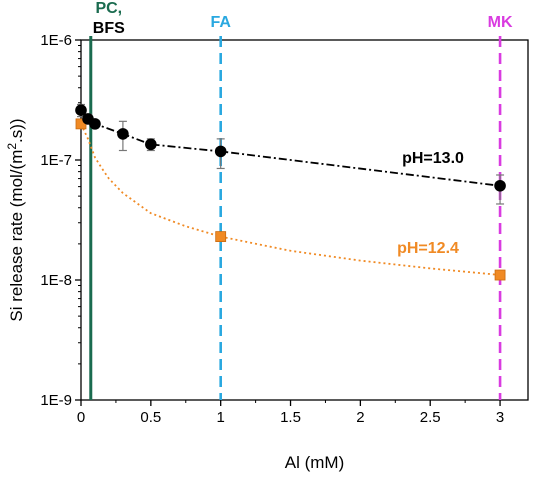 The height and width of the screenshot is (482, 533). I want to click on series-label-ph130: pH=13.0, so click(433, 158).